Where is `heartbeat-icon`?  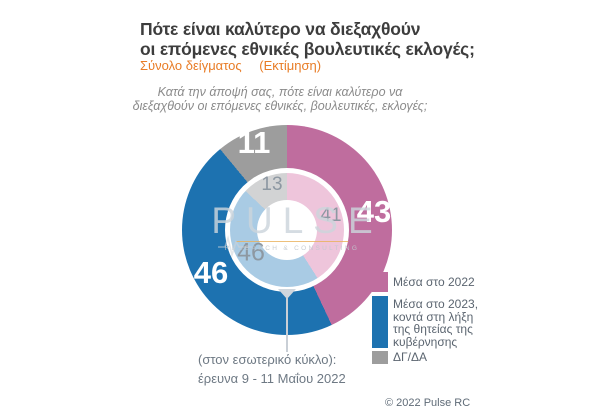
heartbeat-icon is located at coordinates (235, 247).